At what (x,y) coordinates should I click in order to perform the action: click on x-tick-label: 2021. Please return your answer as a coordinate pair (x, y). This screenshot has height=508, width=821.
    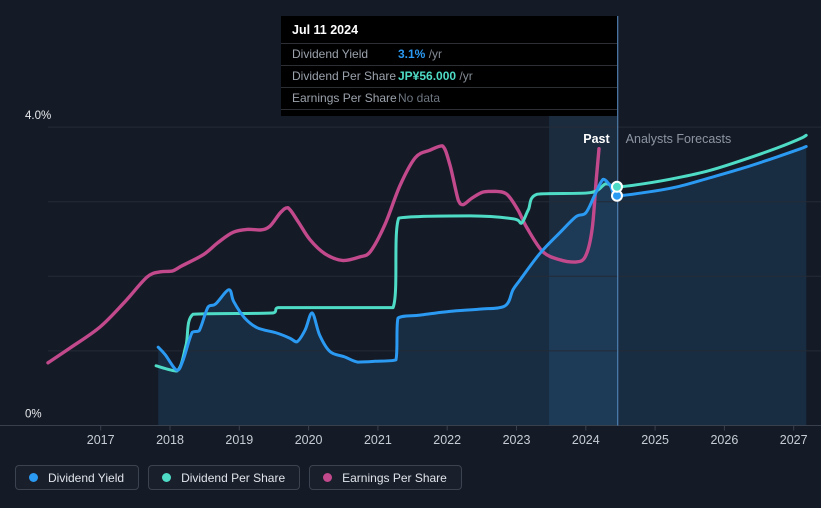
    Looking at the image, I should click on (378, 440).